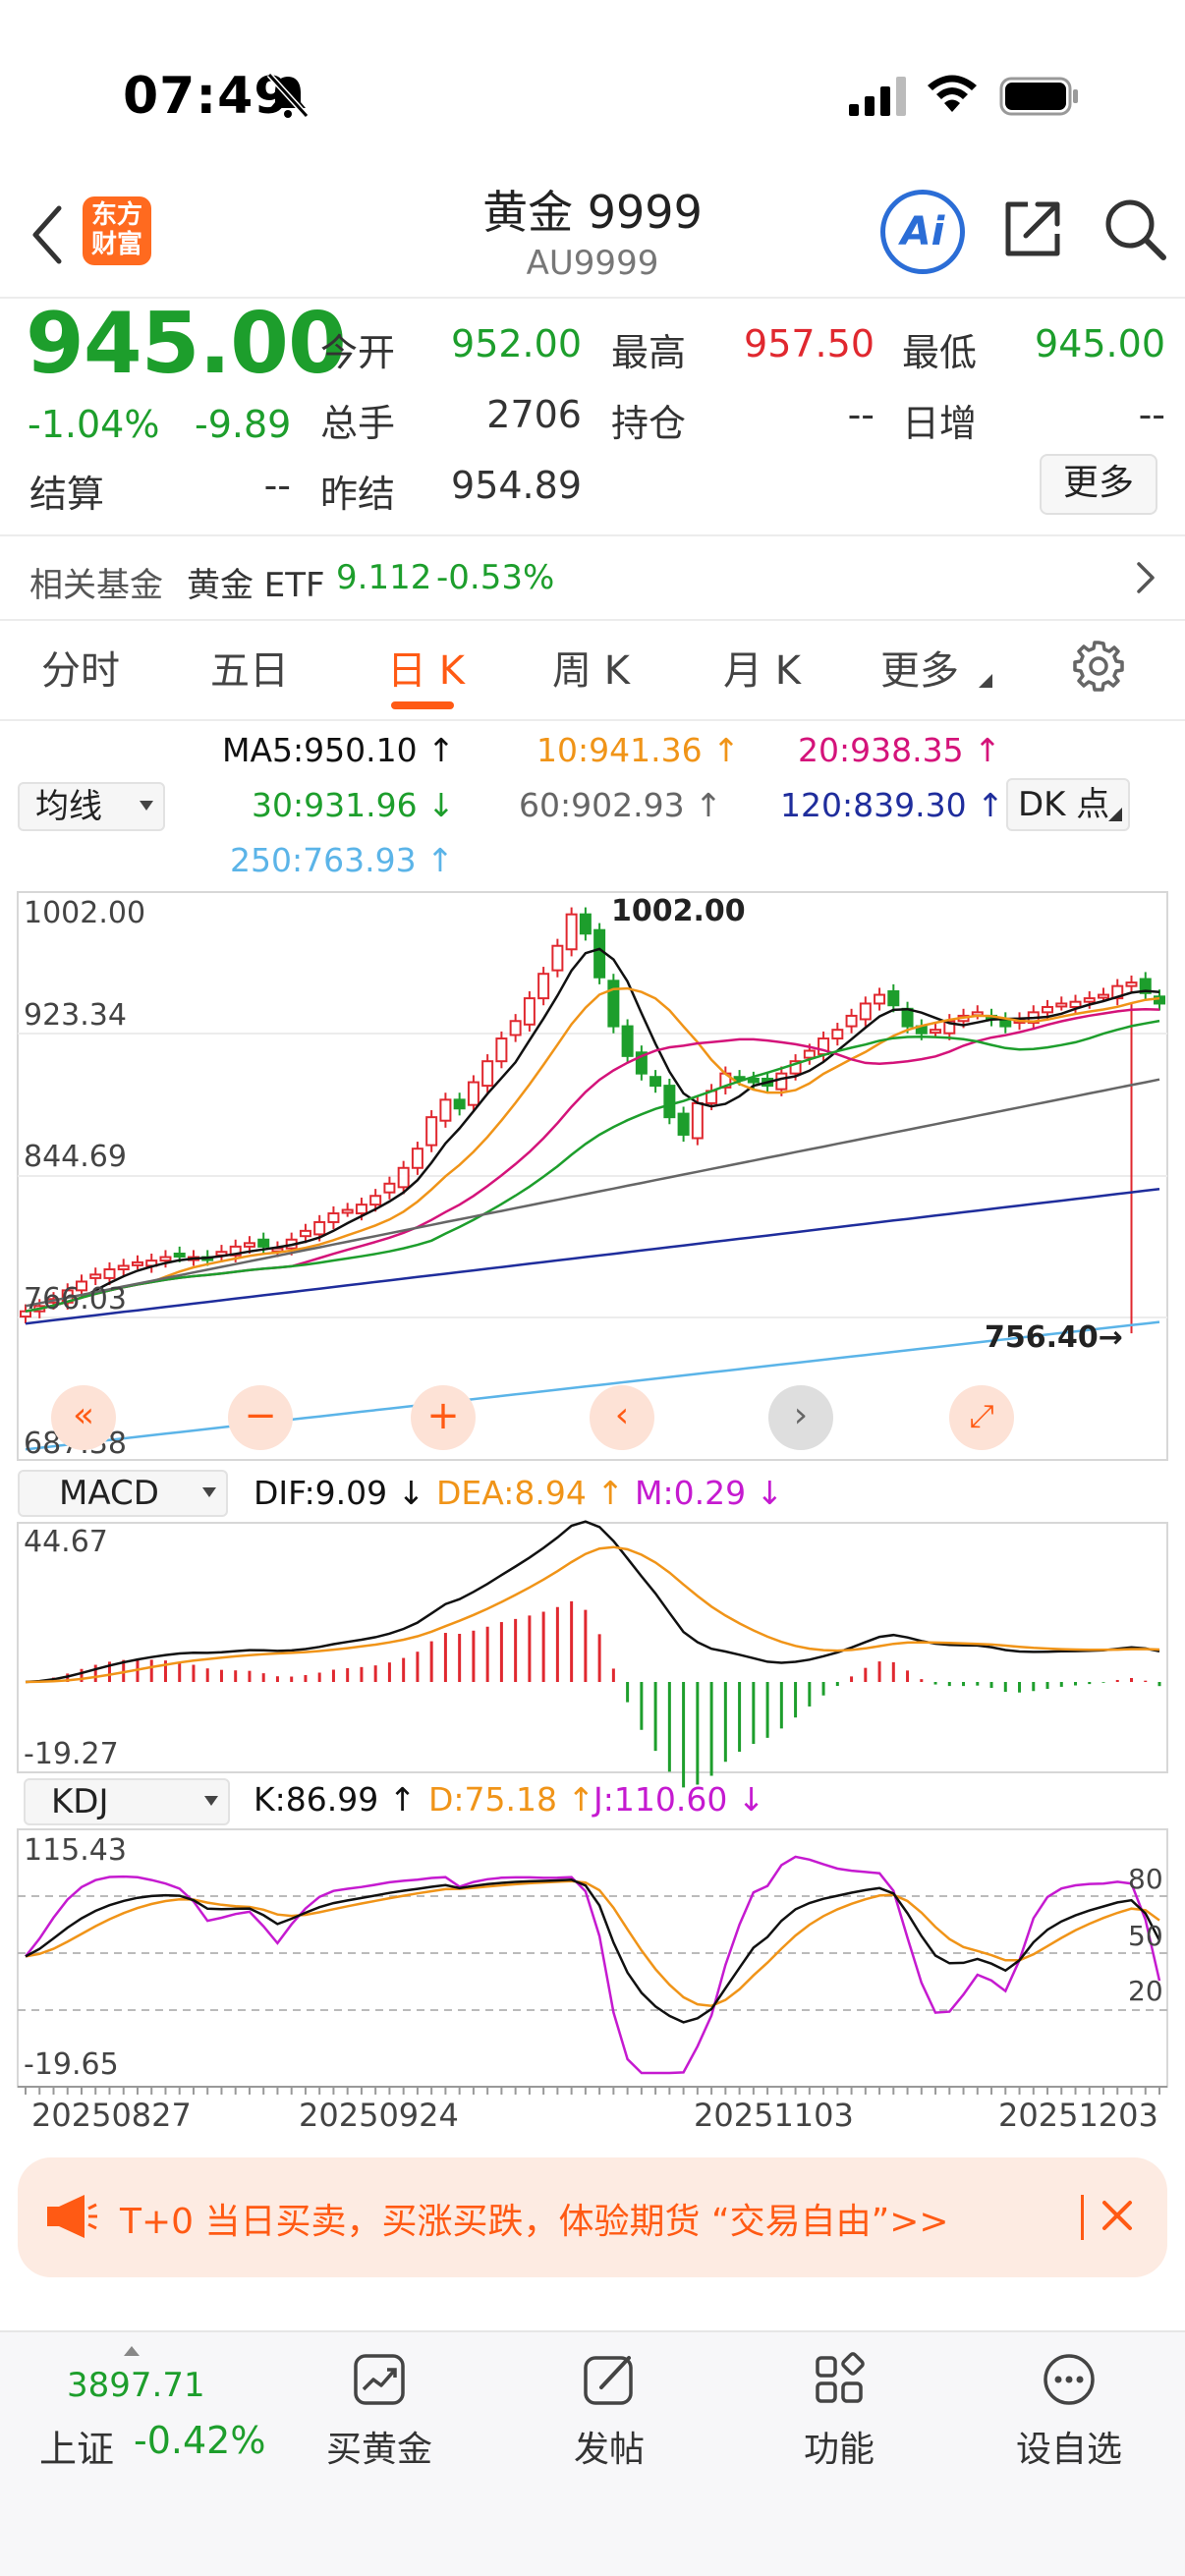 The image size is (1185, 2576). What do you see at coordinates (593, 1965) in the screenshot?
I see `kdj-lines-group` at bounding box center [593, 1965].